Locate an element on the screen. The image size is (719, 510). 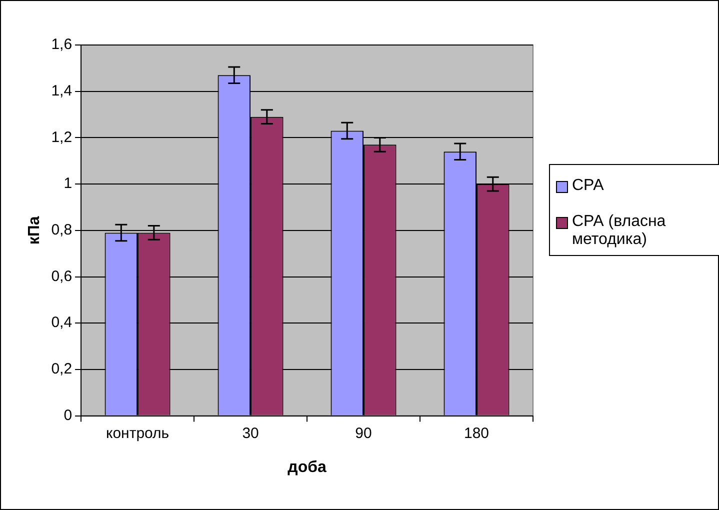
y-tick-label: 1 is located at coordinates (68, 183).